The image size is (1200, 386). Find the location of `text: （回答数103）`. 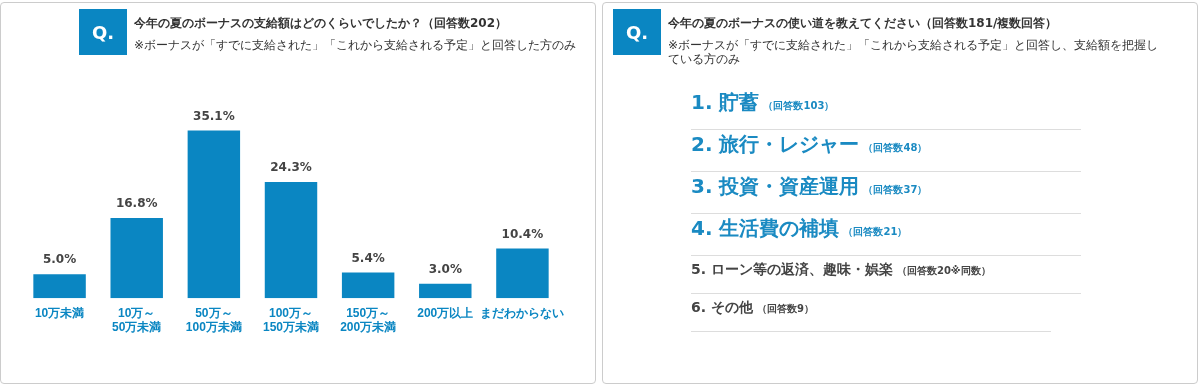

text: （回答数103） is located at coordinates (799, 105).